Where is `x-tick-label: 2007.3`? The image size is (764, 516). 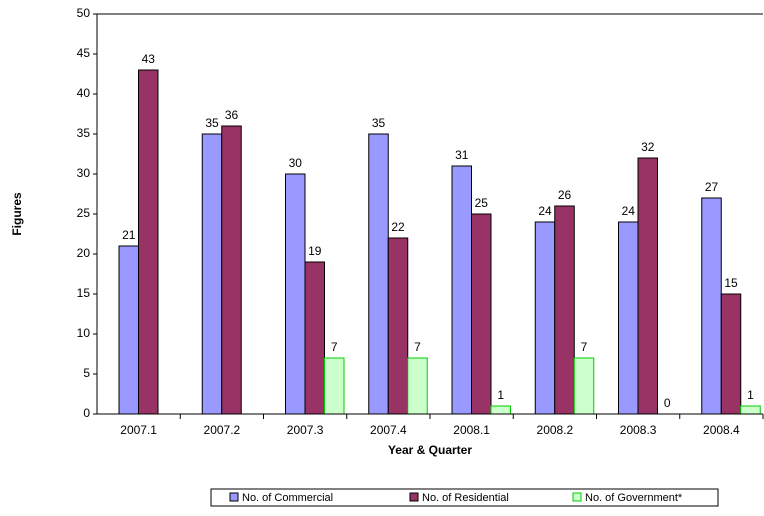 x-tick-label: 2007.3 is located at coordinates (305, 430).